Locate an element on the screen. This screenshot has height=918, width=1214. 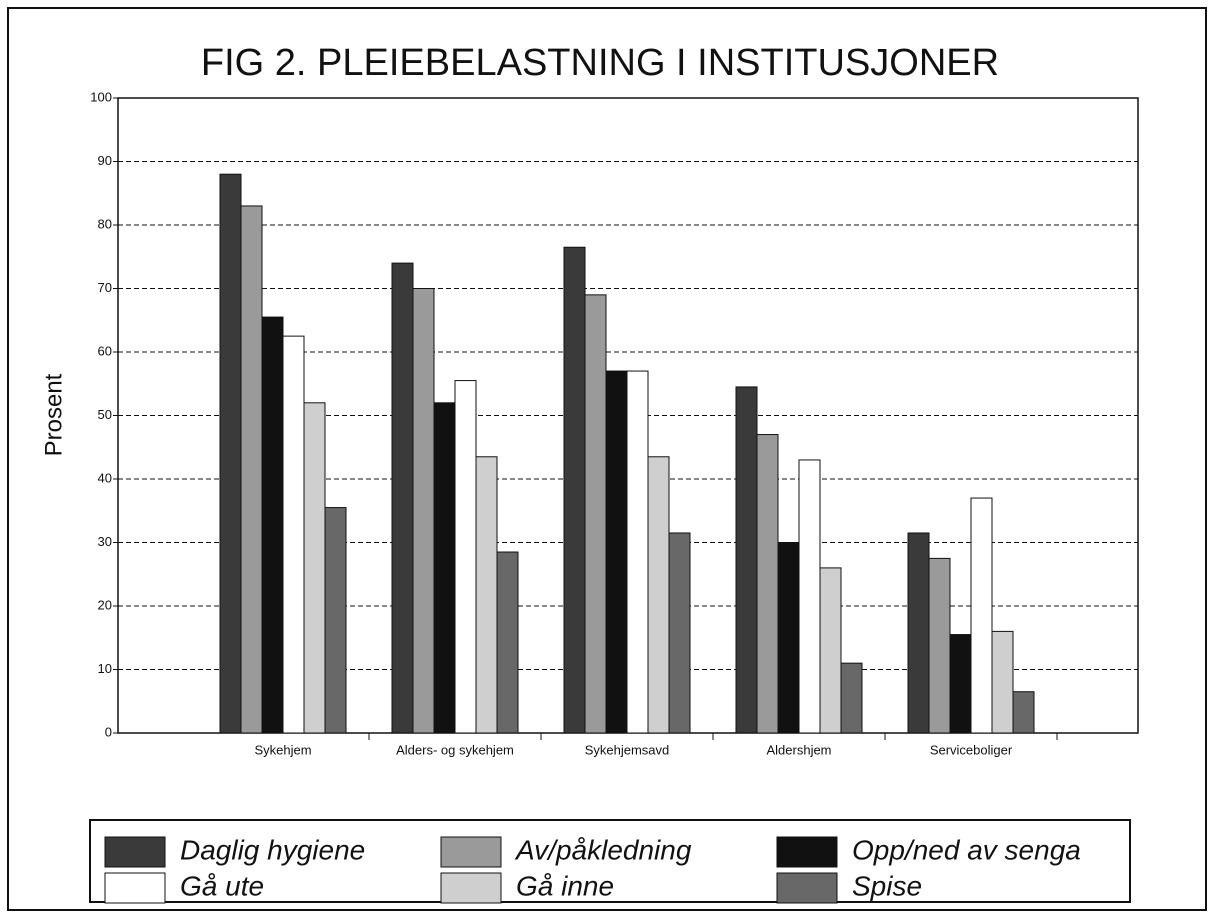
y-tick-label: 40 is located at coordinates (105, 477).